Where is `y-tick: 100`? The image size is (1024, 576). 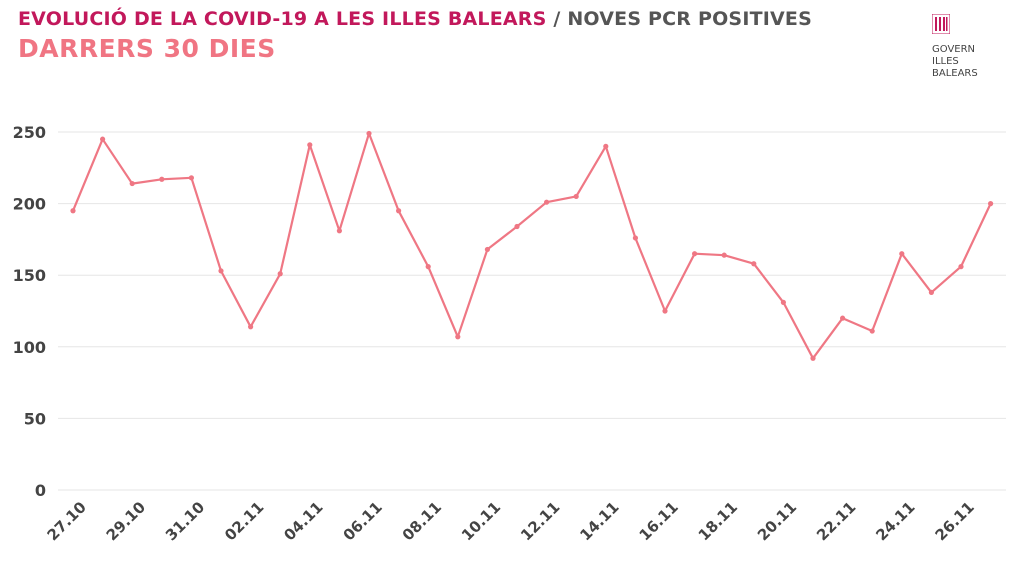 y-tick: 100 is located at coordinates (29, 347).